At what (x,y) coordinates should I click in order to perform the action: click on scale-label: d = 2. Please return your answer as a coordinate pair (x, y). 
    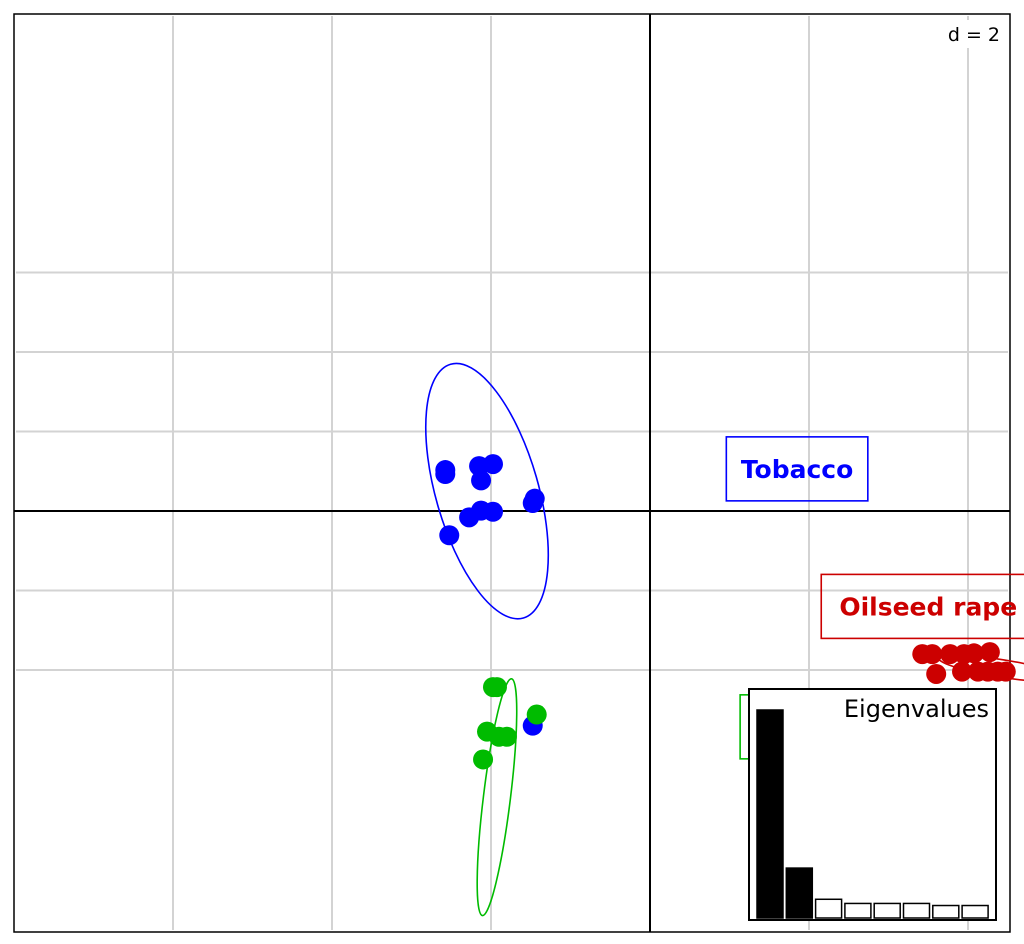
    Looking at the image, I should click on (974, 35).